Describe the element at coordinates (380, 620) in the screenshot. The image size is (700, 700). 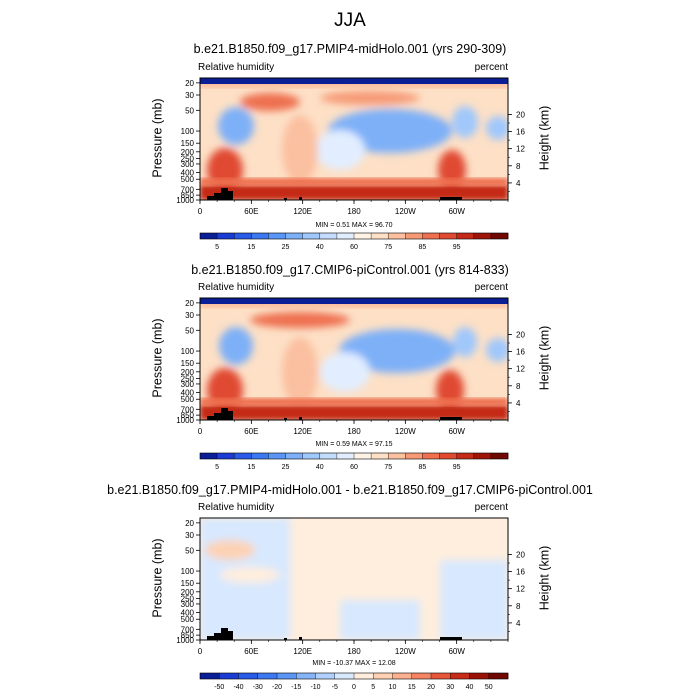
I see `diff-negative-surface` at that location.